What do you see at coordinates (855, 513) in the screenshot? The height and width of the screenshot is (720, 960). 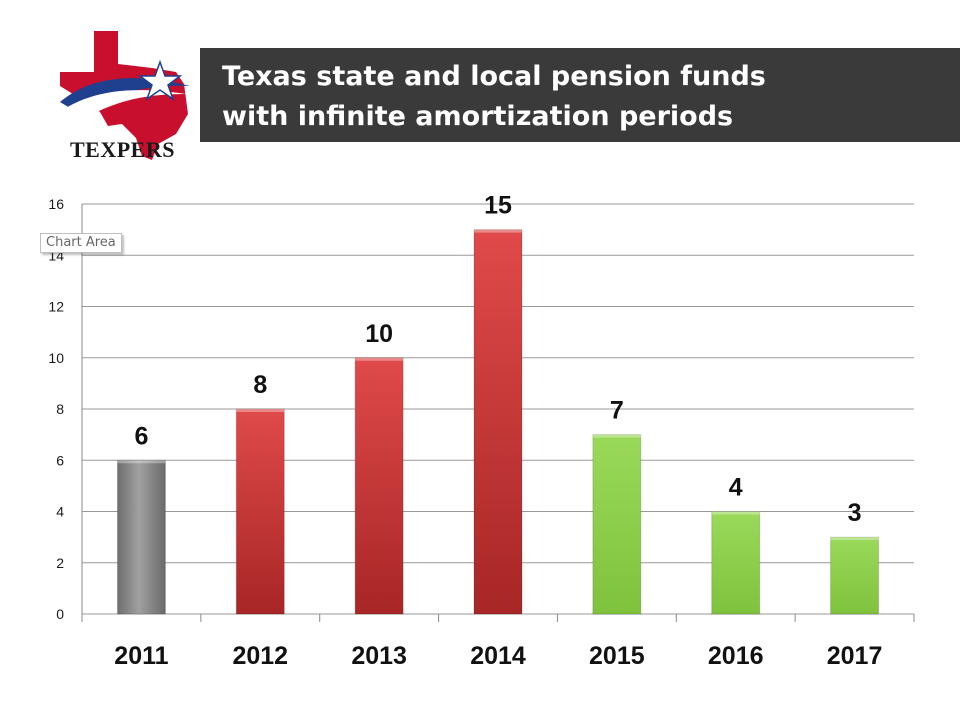 I see `data-label: 3` at bounding box center [855, 513].